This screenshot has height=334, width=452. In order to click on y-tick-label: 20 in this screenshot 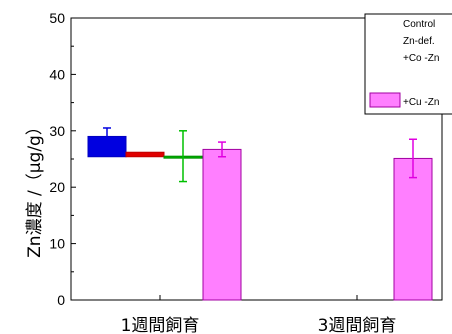, I will do `click(57, 187)`.